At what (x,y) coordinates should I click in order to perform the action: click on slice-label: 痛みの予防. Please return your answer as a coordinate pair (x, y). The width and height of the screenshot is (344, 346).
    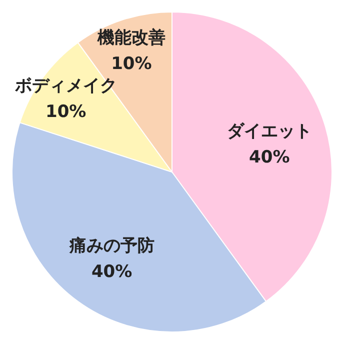
    Looking at the image, I should click on (111, 246).